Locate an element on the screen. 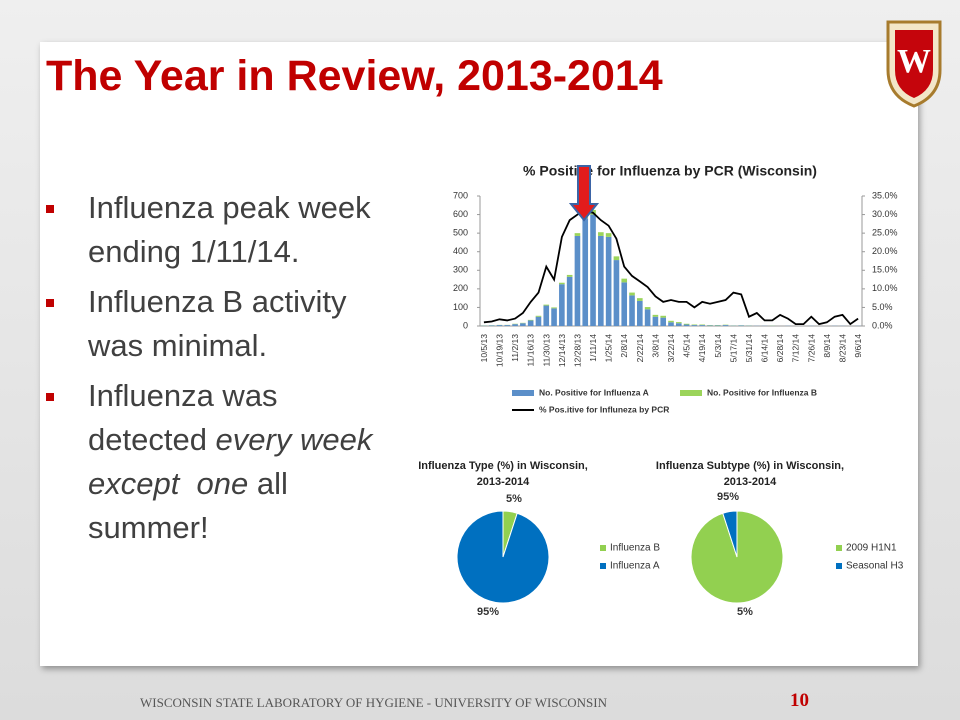 This screenshot has height=720, width=960. bullet: Influenza B activity was minimal. is located at coordinates (219, 324).